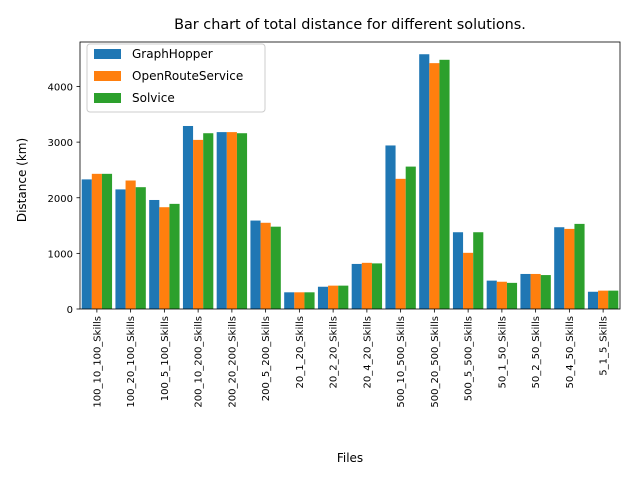 Image resolution: width=640 pixels, height=484 pixels. What do you see at coordinates (458, 270) in the screenshot?
I see `bar-graphhopper-500_5_500_Skills` at bounding box center [458, 270].